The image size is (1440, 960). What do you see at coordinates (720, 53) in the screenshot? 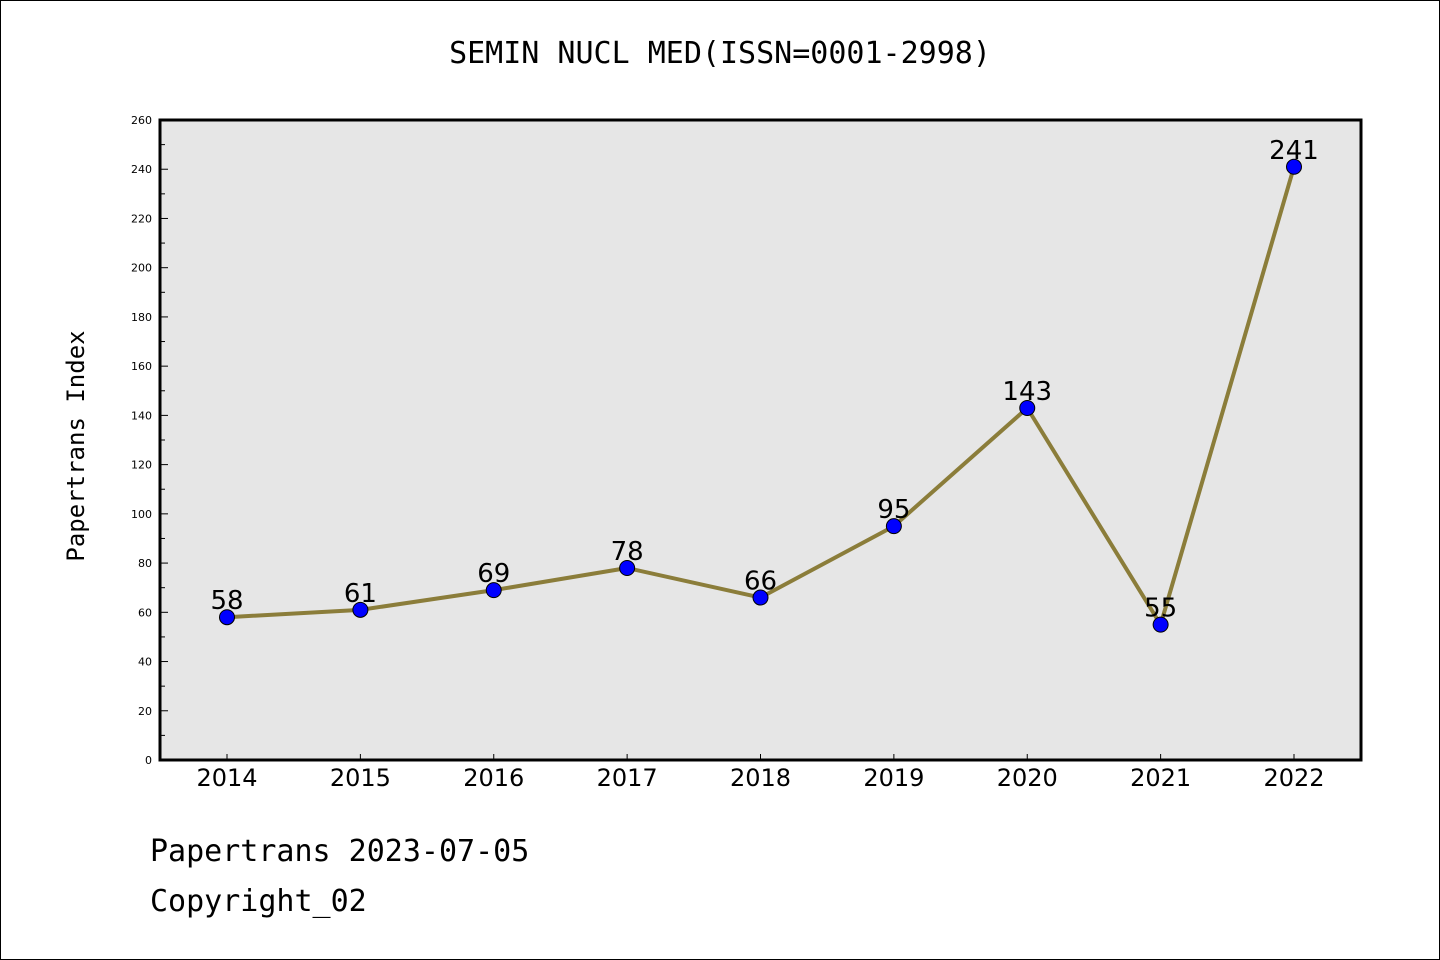
I see `chart-title: SEMIN NUCL MED(ISSN=0001-2998)` at bounding box center [720, 53].